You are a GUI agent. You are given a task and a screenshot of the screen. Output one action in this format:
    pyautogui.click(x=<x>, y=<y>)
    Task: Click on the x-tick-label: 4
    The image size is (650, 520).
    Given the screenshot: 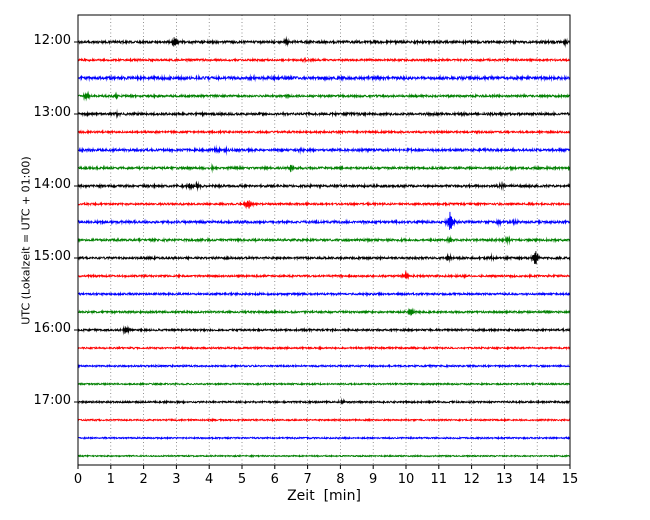 What is the action you would take?
    pyautogui.click(x=209, y=479)
    